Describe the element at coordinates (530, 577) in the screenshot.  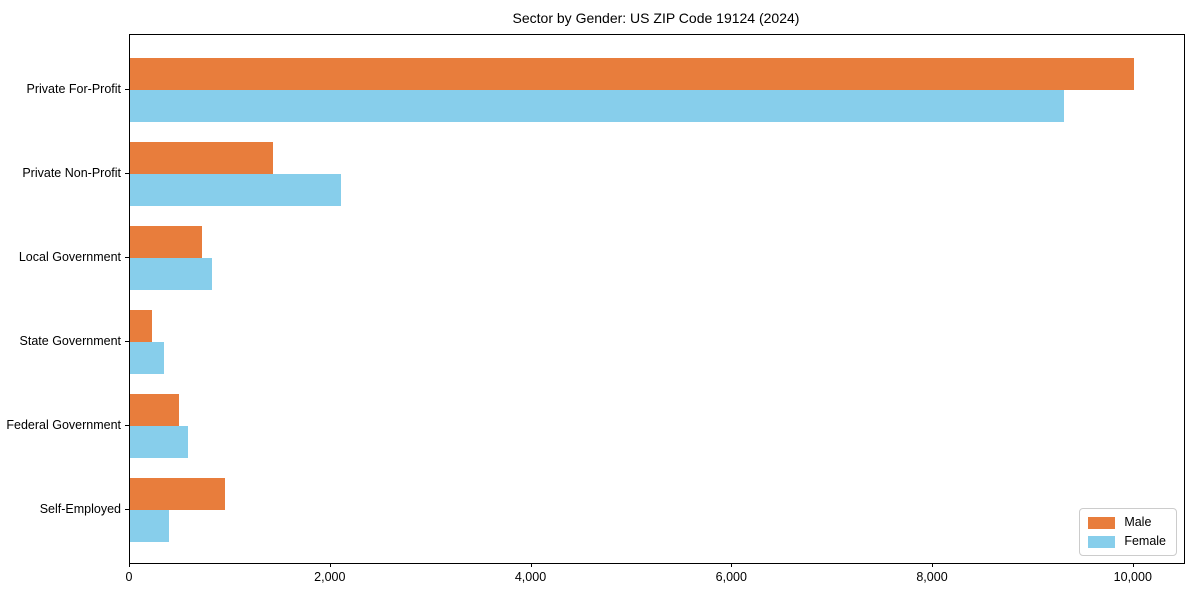
I see `x-tick-label: 4,000` at that location.